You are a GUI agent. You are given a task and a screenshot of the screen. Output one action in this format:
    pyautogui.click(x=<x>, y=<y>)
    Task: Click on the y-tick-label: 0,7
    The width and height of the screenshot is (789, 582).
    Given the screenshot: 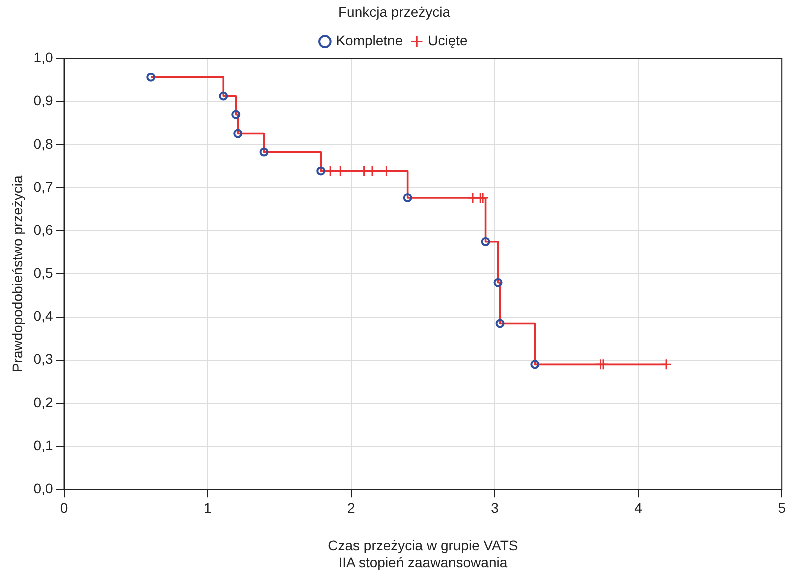 What is the action you would take?
    pyautogui.click(x=44, y=186)
    